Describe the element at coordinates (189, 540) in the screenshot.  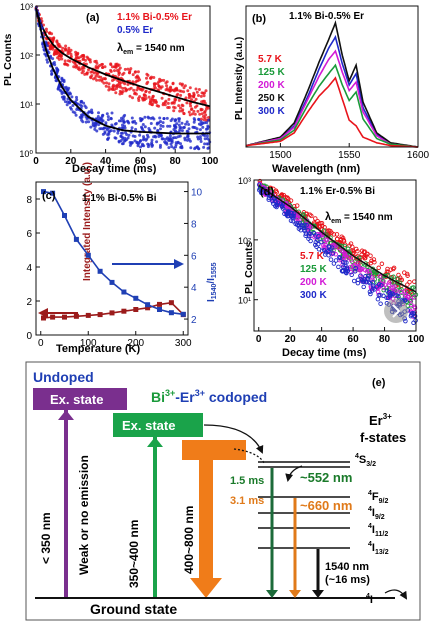
I see `arrow-400-800-label: 400~800 nm` at that location.